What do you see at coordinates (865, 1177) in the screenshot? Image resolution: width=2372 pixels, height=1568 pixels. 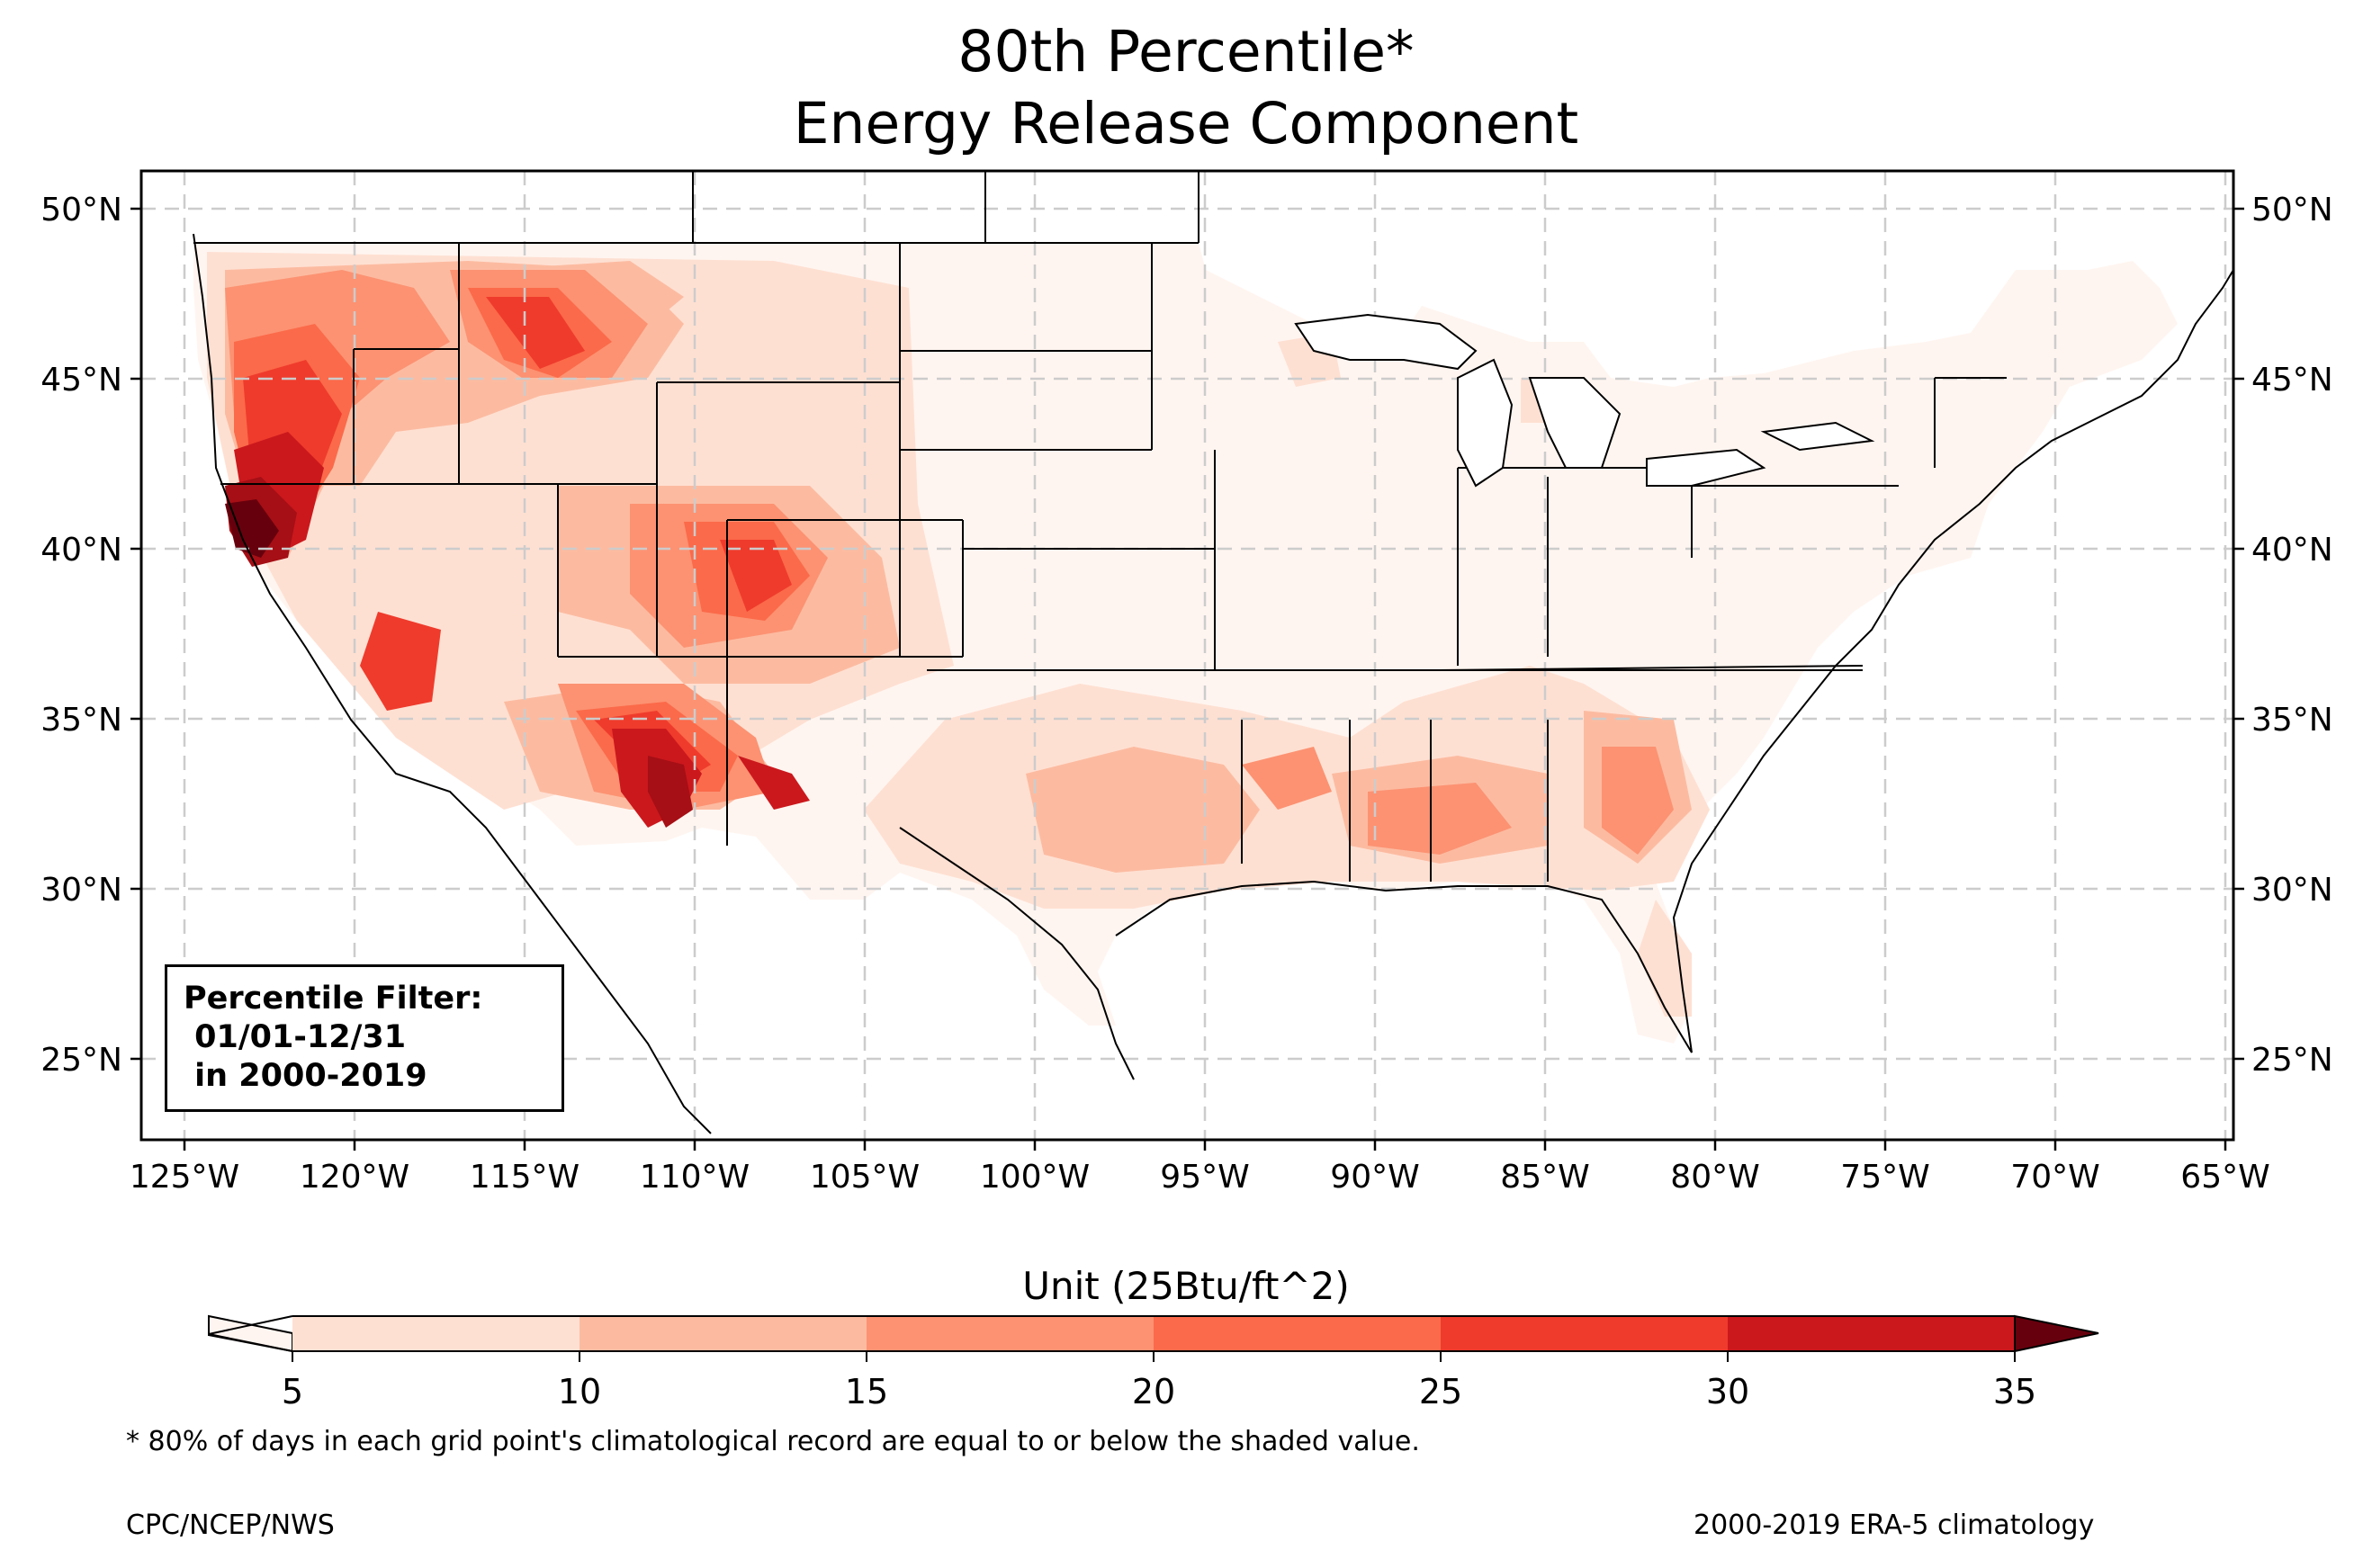 I see `lon-tick-label: 105°W` at bounding box center [865, 1177].